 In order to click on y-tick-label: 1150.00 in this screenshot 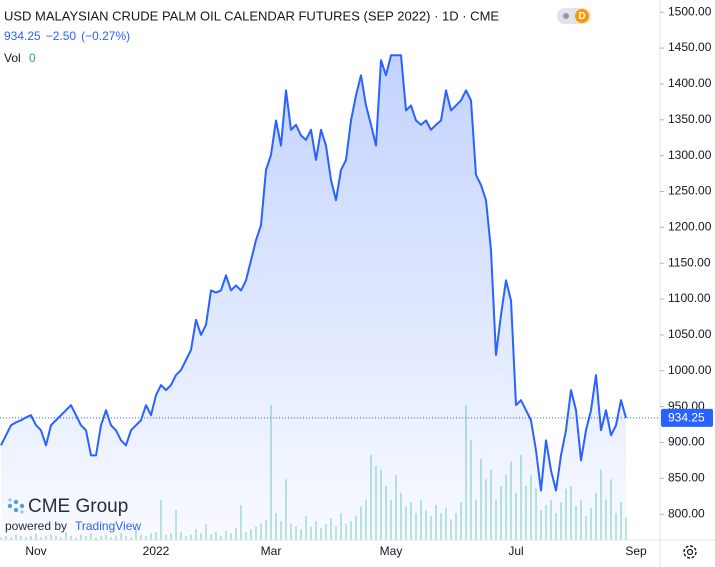, I will do `click(689, 262)`.